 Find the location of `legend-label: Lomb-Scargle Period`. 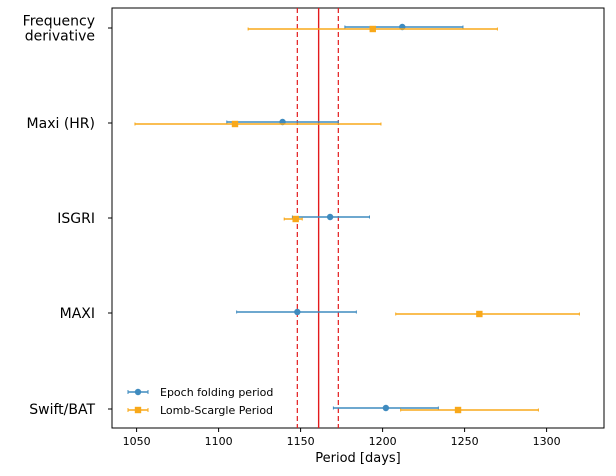

legend-label: Lomb-Scargle Period is located at coordinates (216, 410).